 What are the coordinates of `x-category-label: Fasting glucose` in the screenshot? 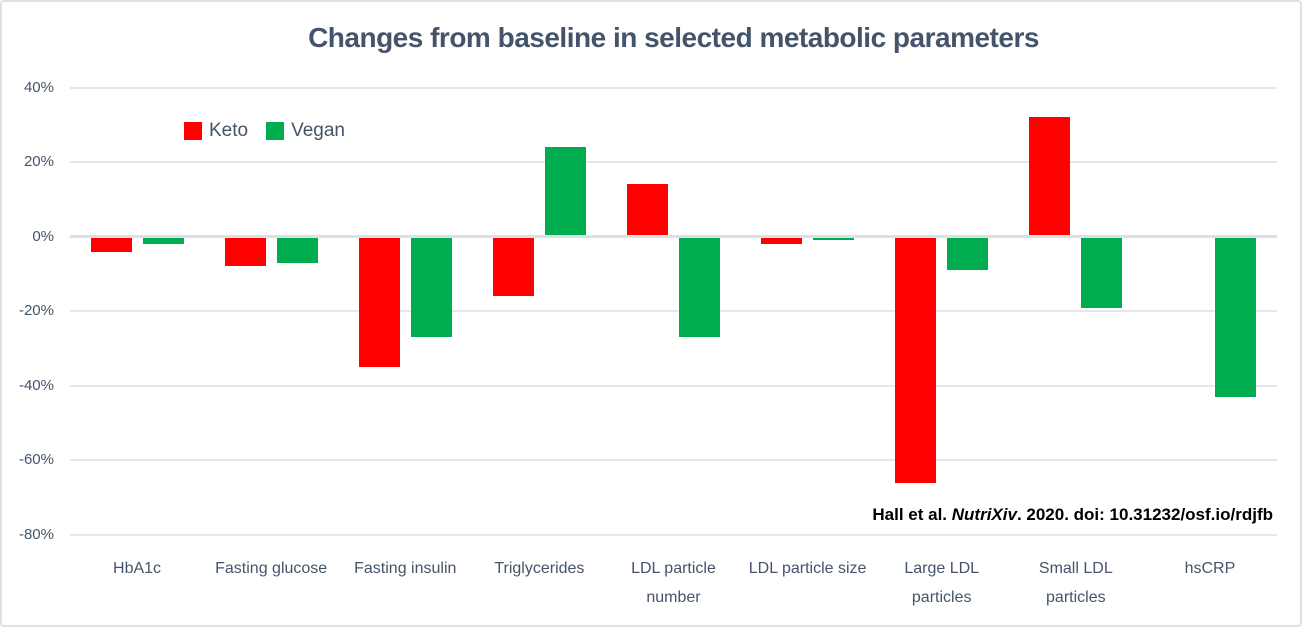 It's located at (271, 568).